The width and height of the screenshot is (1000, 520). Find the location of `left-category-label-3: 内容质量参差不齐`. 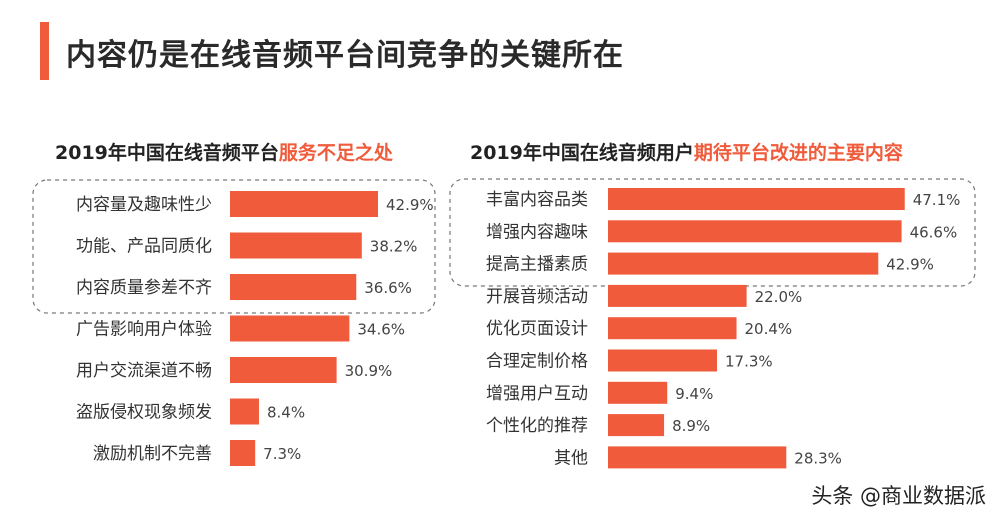

left-category-label-3: 内容质量参差不齐 is located at coordinates (144, 288).